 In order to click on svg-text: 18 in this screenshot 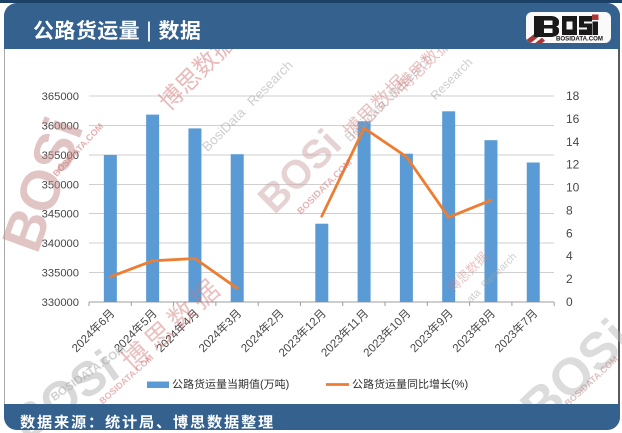, I will do `click(573, 96)`.